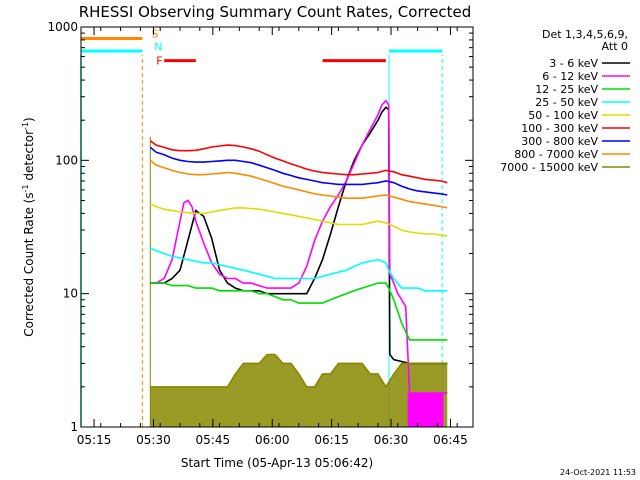  Describe the element at coordinates (153, 440) in the screenshot. I see `x-tick-label: 05:30` at that location.